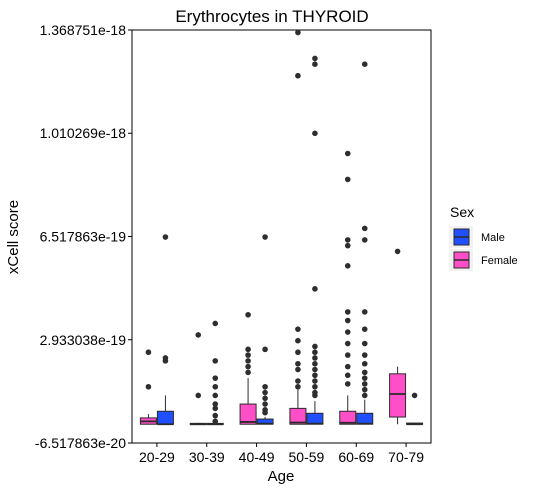  I want to click on x-tick-label: 30-39, so click(207, 457).